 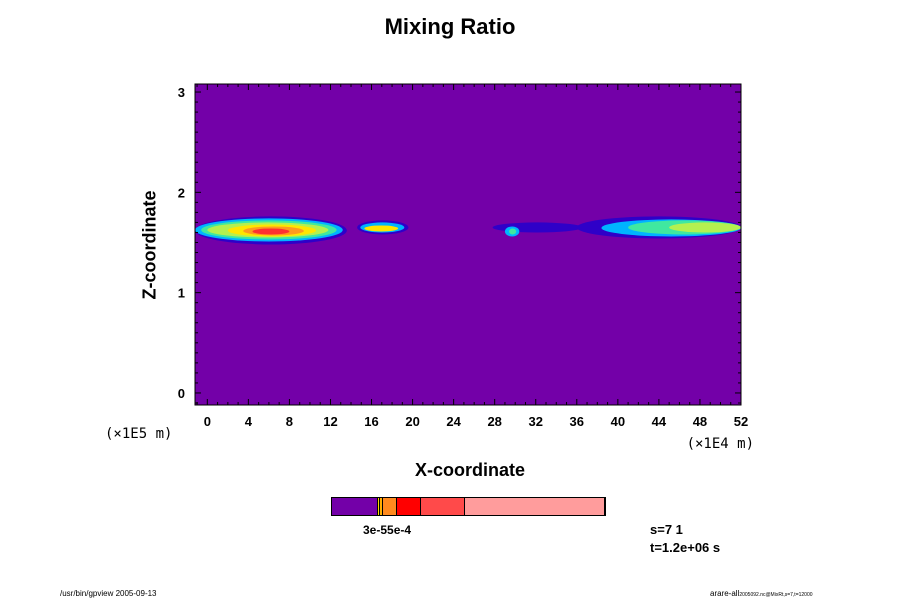 What do you see at coordinates (149, 245) in the screenshot?
I see `y-axis-label: Z-coordinate` at bounding box center [149, 245].